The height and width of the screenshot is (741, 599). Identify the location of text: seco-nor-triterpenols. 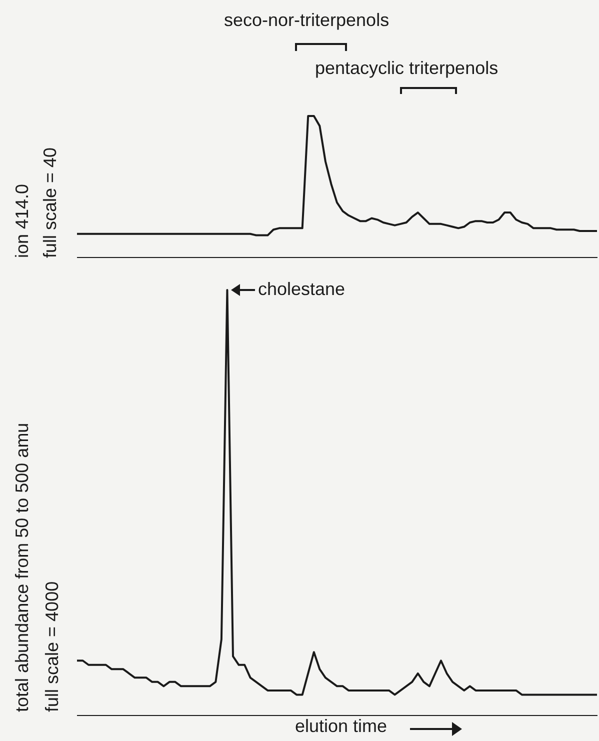
(307, 20).